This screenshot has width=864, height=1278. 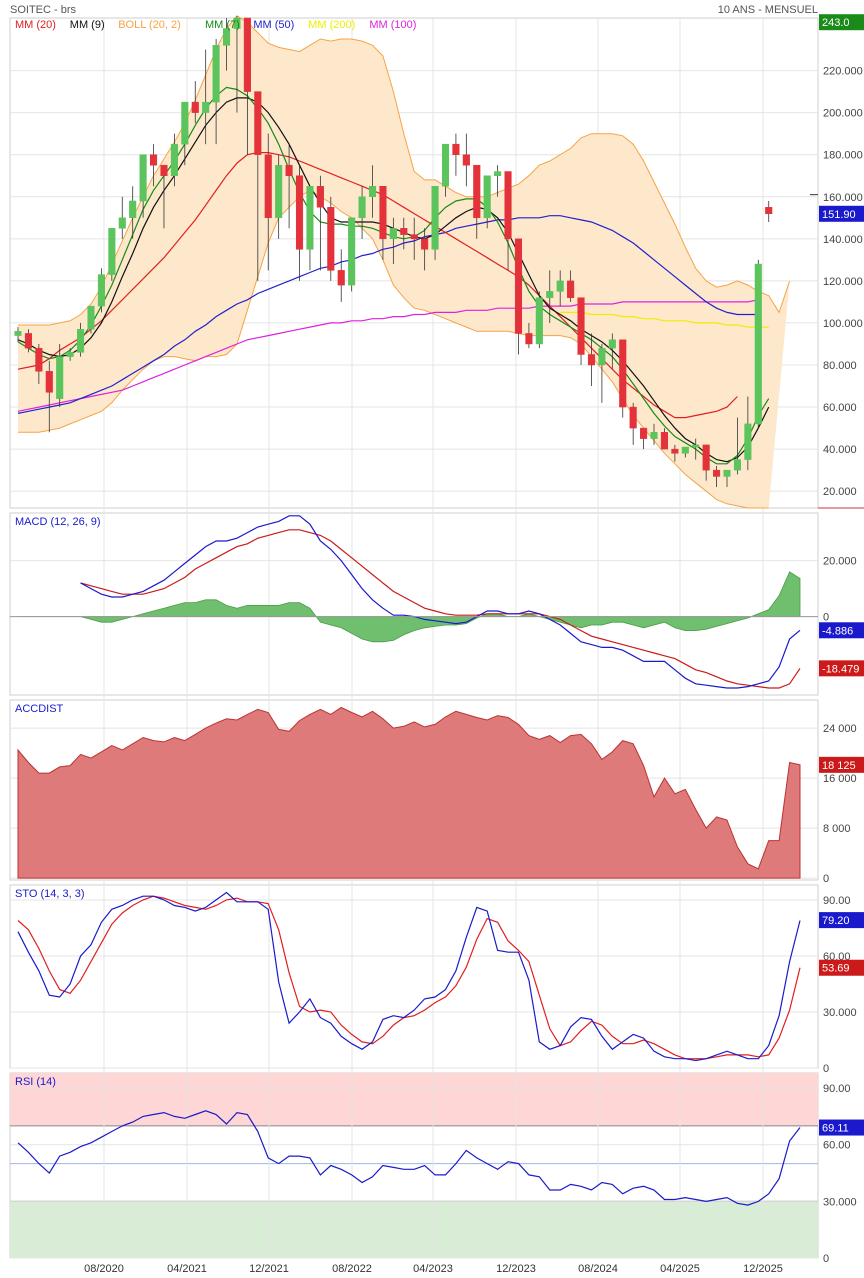 I want to click on mm200-line, so click(x=664, y=319).